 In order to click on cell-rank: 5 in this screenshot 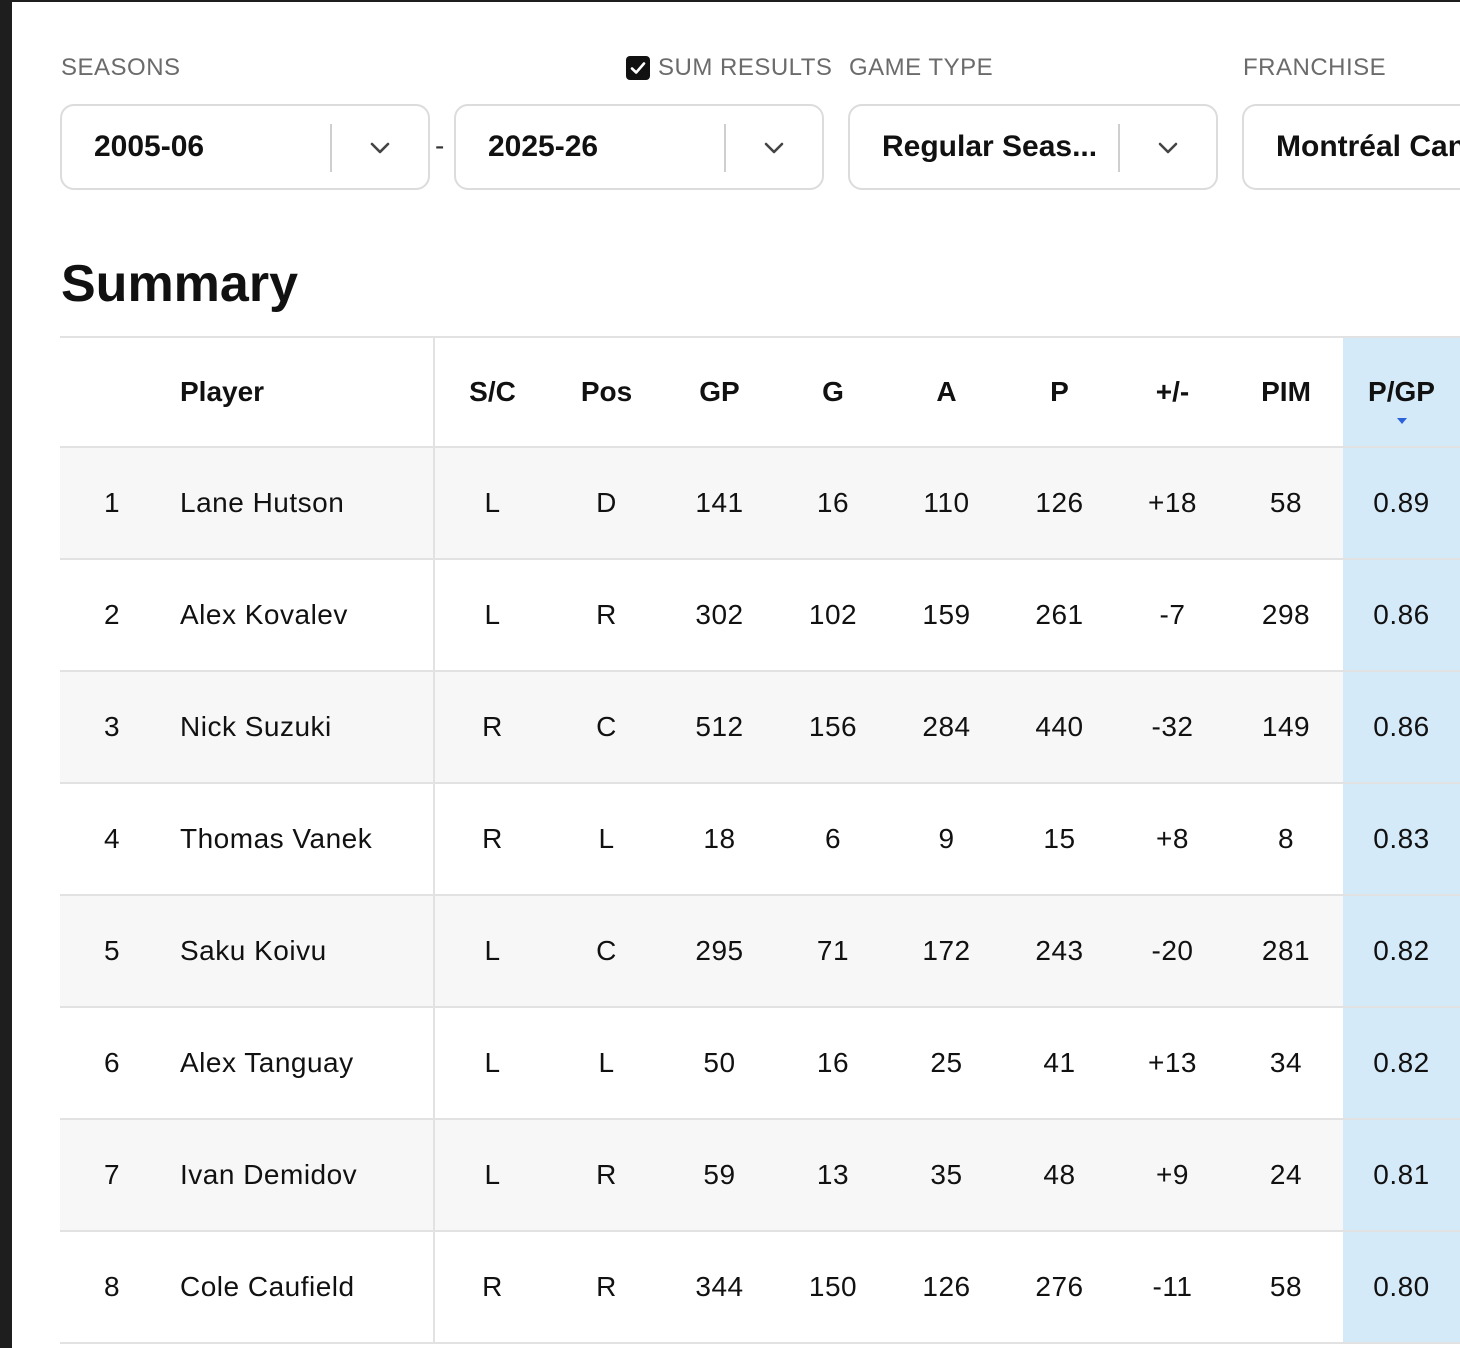, I will do `click(112, 951)`.